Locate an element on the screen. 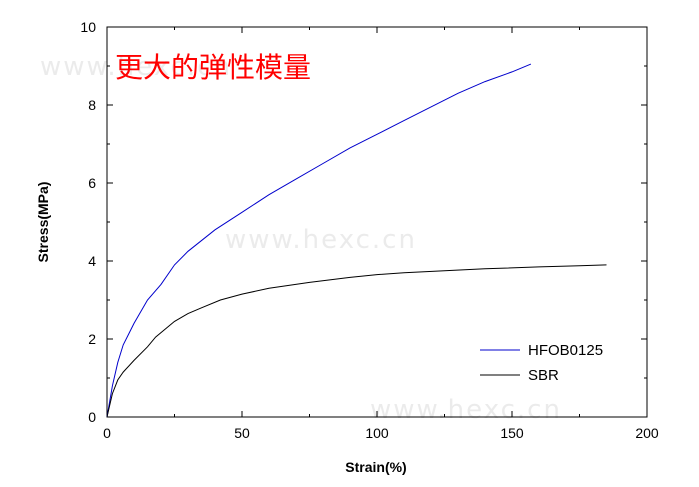  y-tick-label: 8 is located at coordinates (92, 105).